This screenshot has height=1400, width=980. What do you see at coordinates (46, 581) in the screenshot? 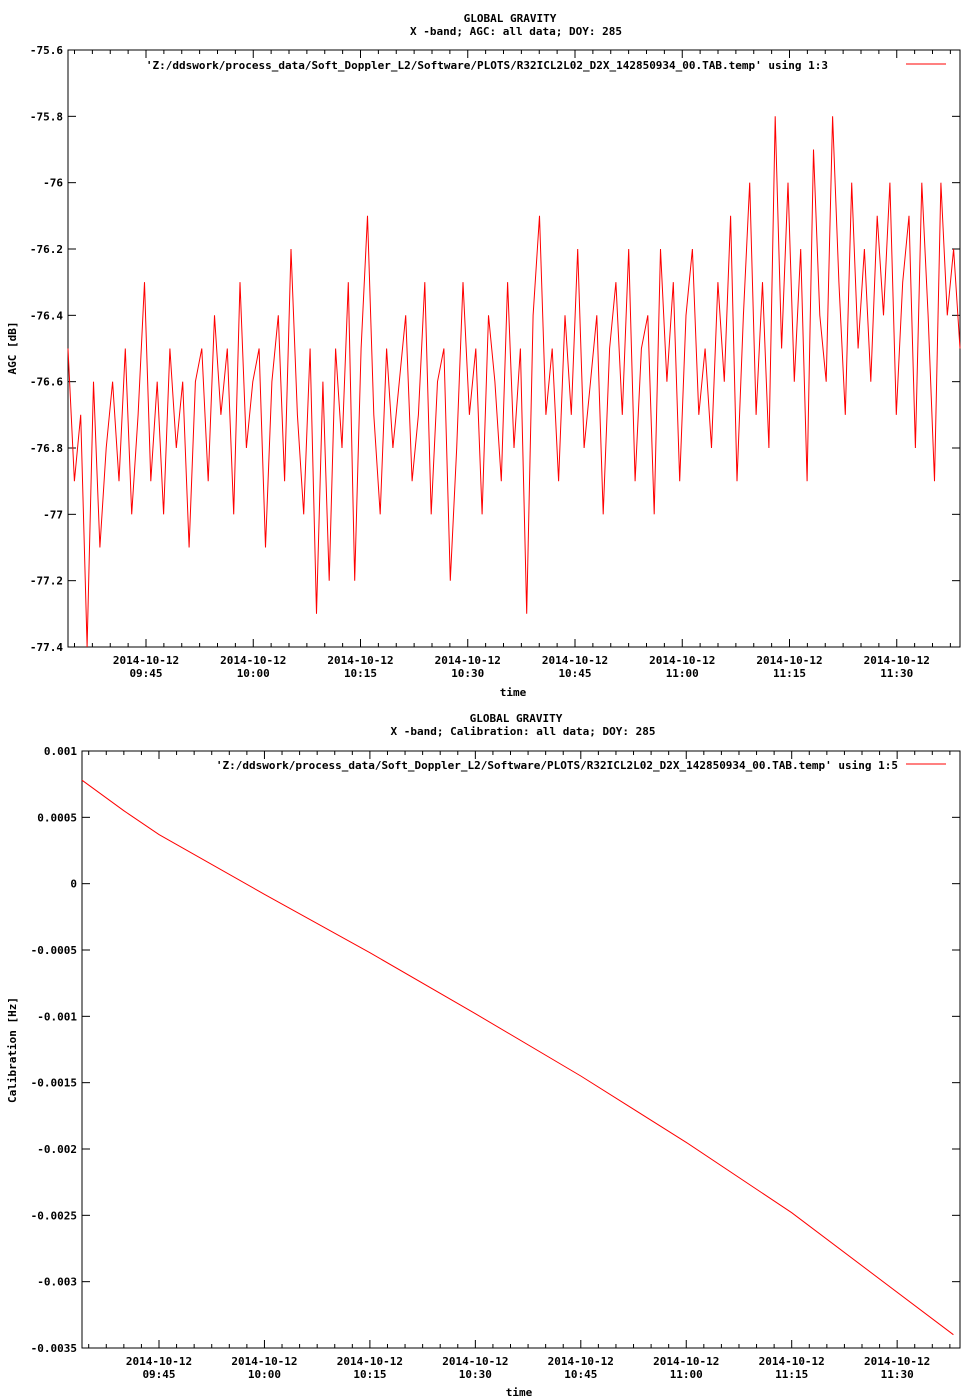
I see `y-tick-label: -77.2` at bounding box center [46, 581].